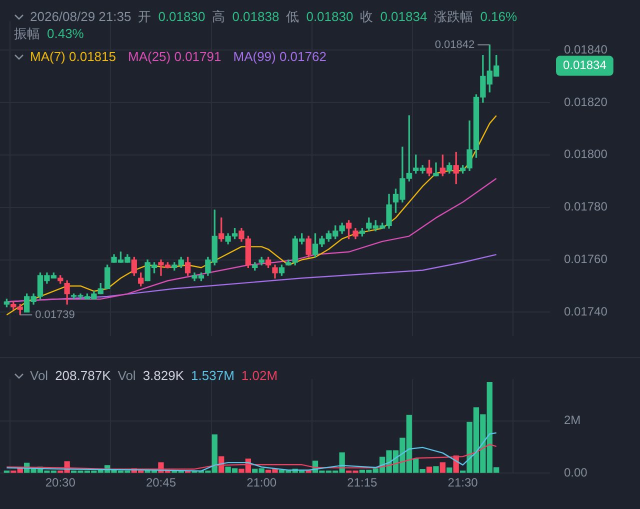  Describe the element at coordinates (454, 16) in the screenshot. I see `annotation: 涨跌幅` at that location.